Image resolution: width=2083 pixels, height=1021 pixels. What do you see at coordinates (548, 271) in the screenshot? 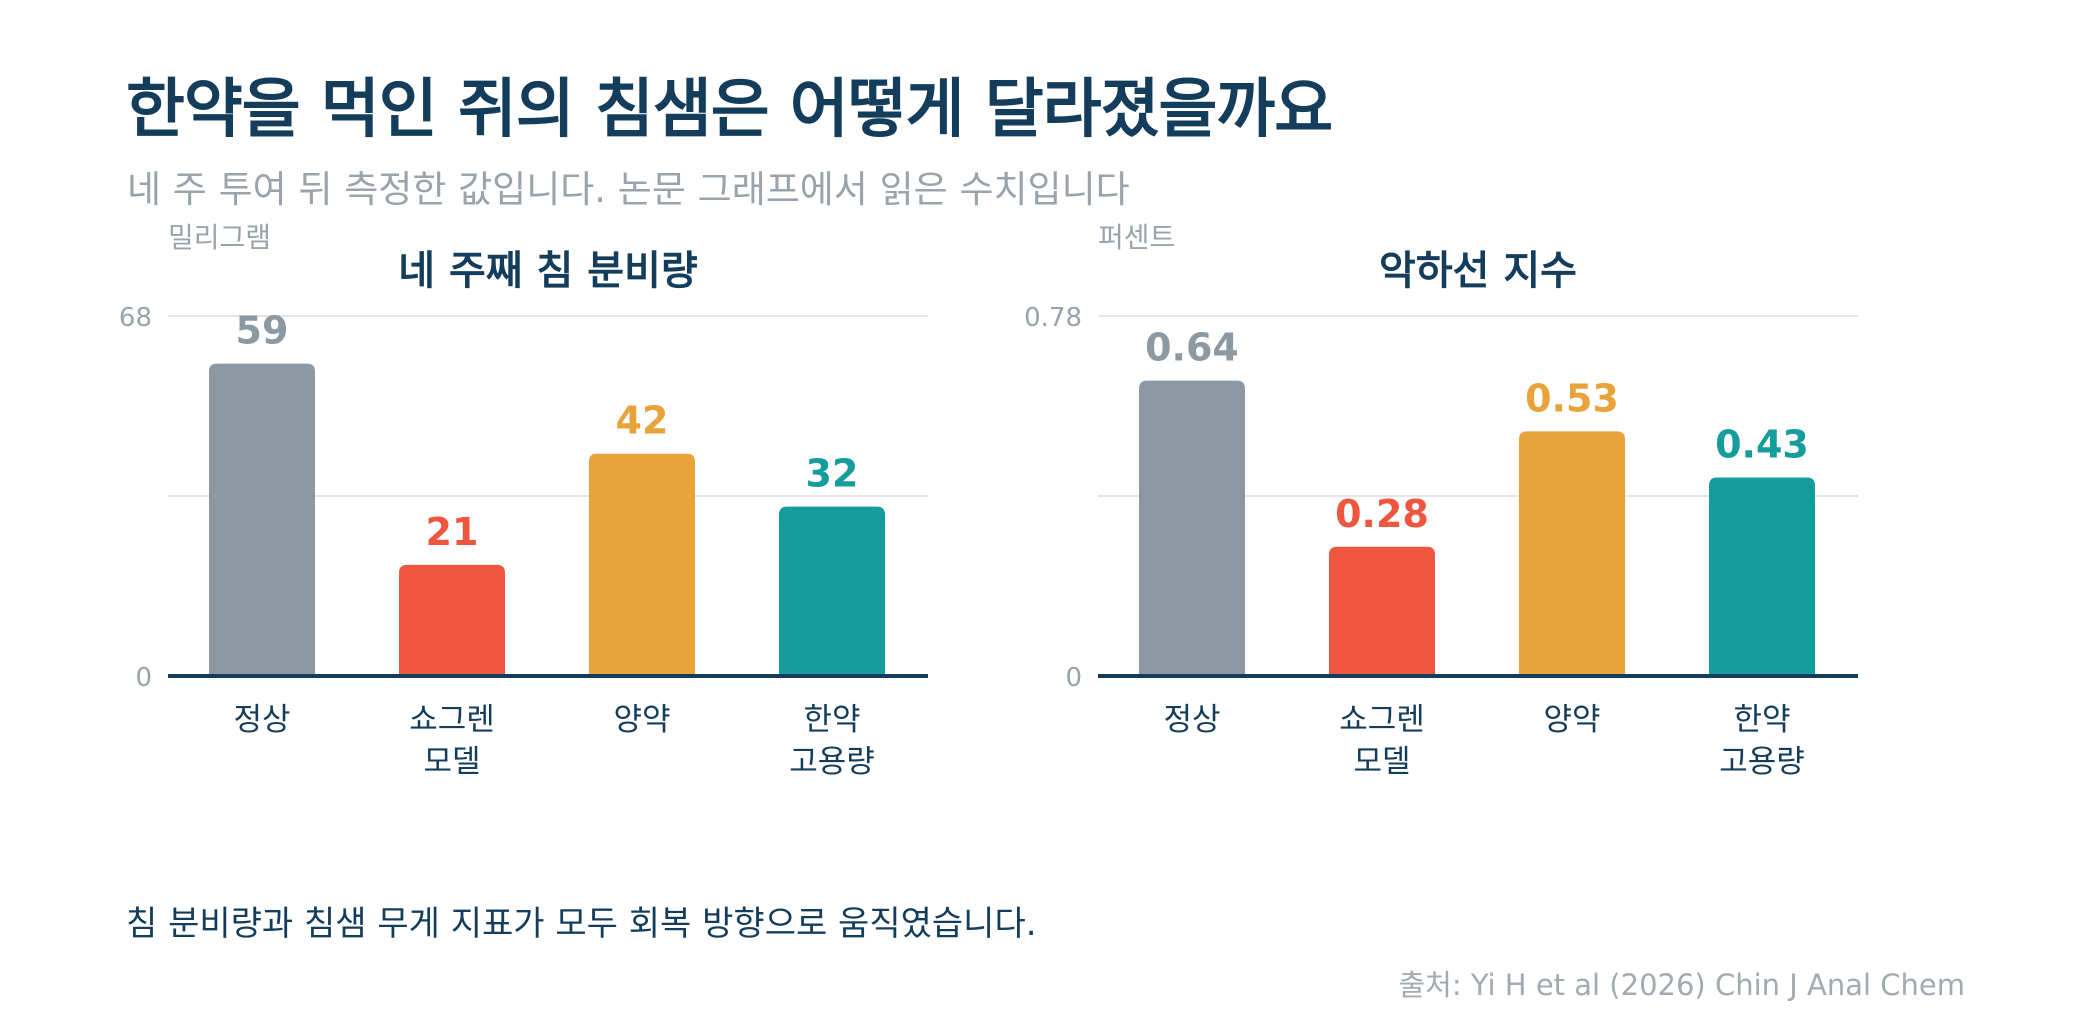
I see `chart-title: 네 주째 침 분비량` at bounding box center [548, 271].